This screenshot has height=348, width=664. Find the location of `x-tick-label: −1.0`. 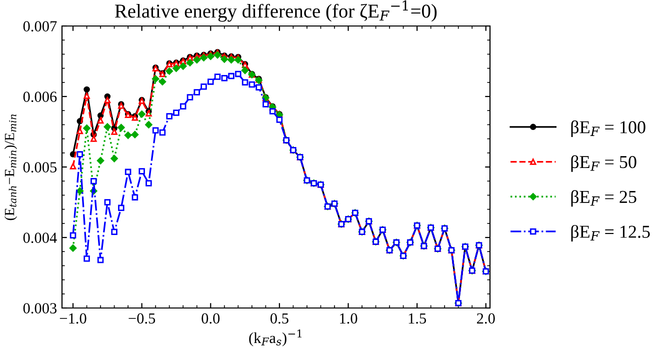

x-tick-label: −1.0 is located at coordinates (73, 318).